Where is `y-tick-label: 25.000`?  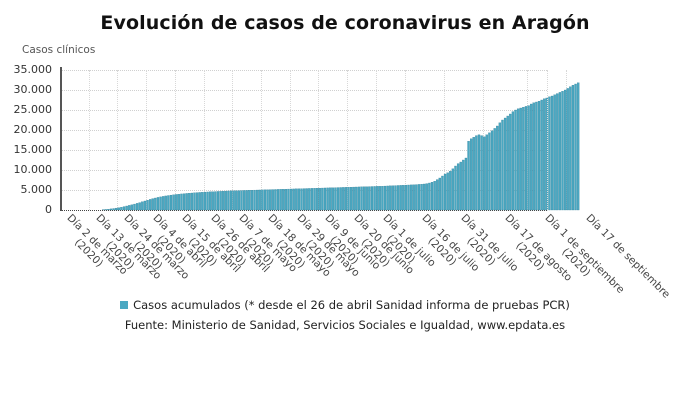
y-tick-label: 25.000 is located at coordinates (33, 109).